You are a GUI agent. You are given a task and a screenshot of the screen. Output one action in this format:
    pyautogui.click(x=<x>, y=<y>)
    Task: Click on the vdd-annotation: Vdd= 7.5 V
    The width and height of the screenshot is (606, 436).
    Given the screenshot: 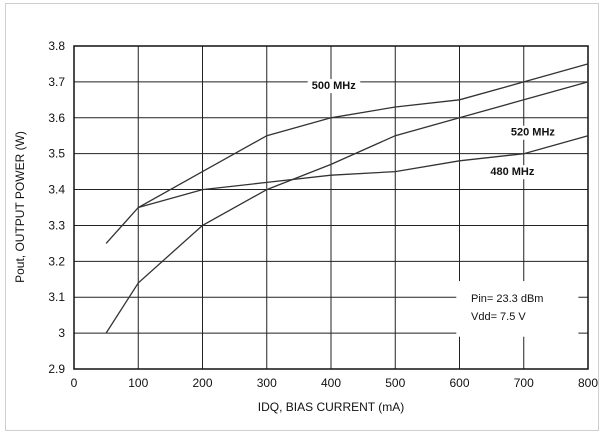 What is the action you would take?
    pyautogui.click(x=498, y=317)
    